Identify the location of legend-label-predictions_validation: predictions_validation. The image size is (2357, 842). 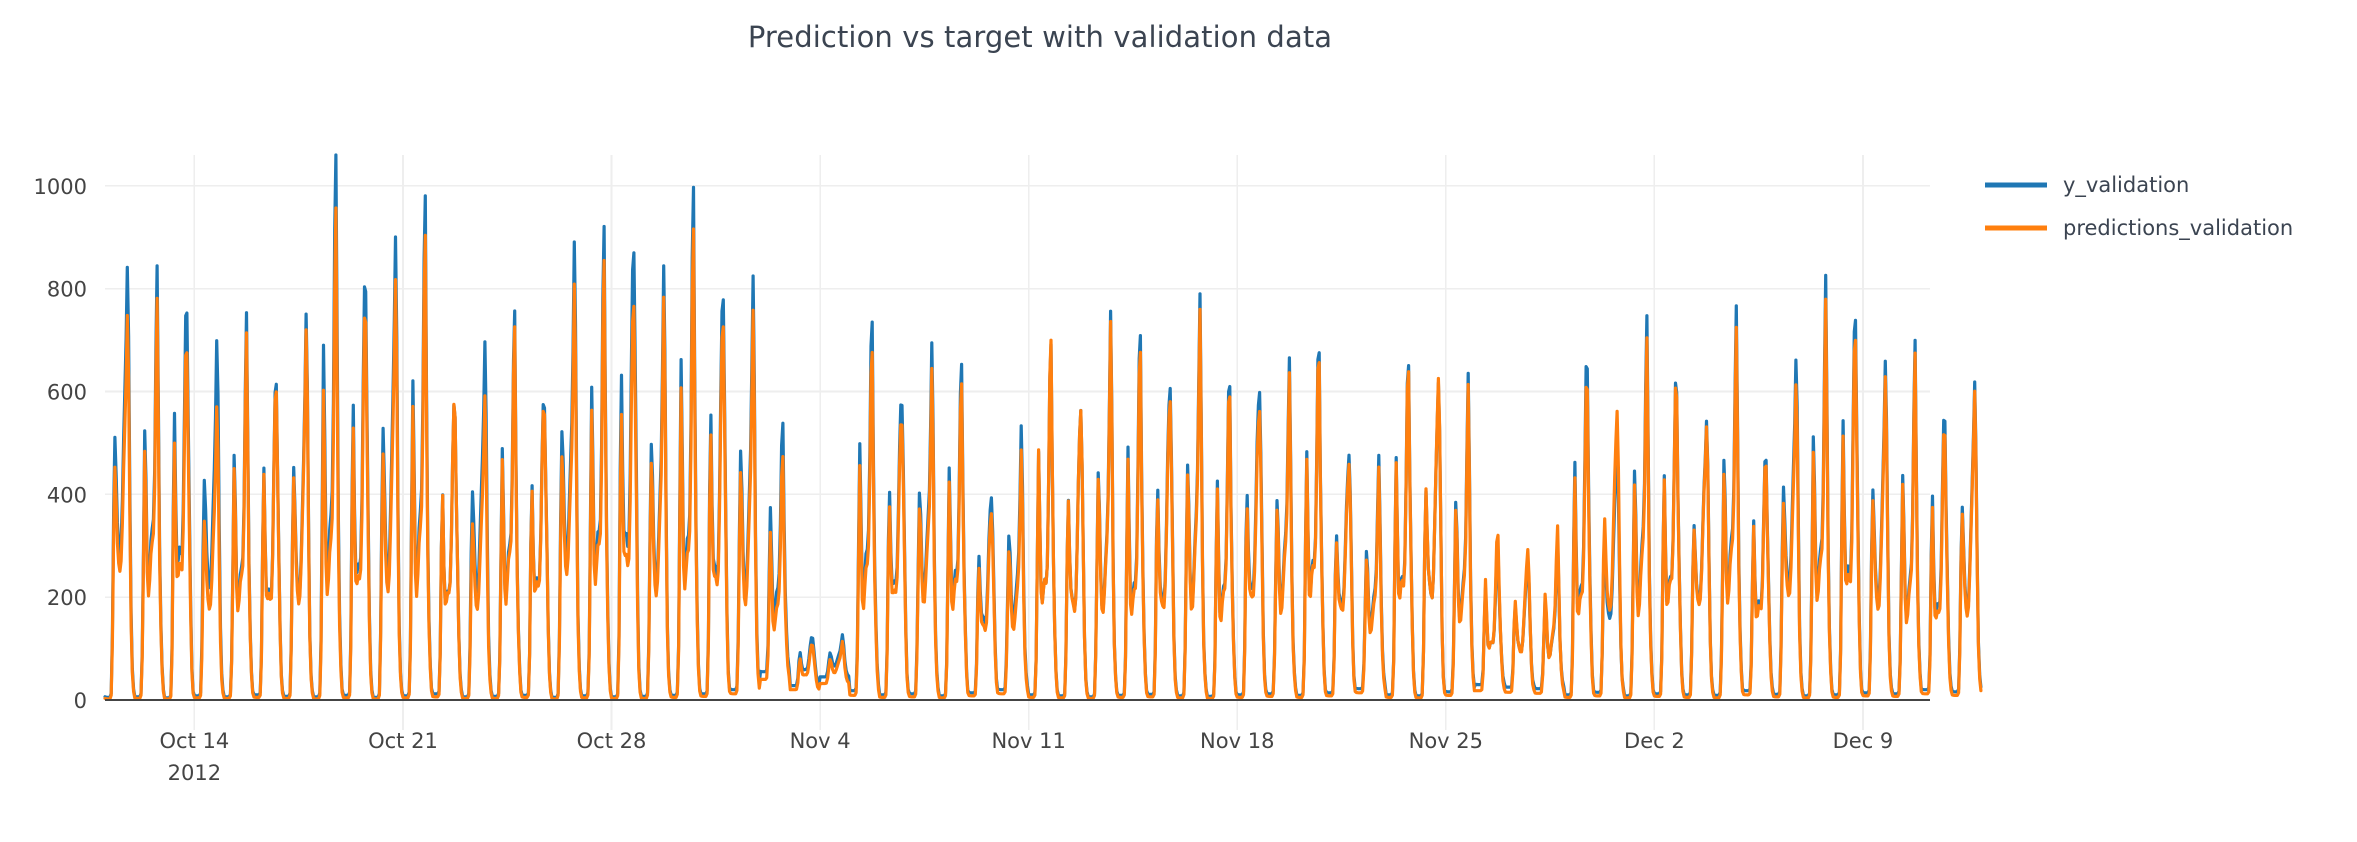
(2178, 228).